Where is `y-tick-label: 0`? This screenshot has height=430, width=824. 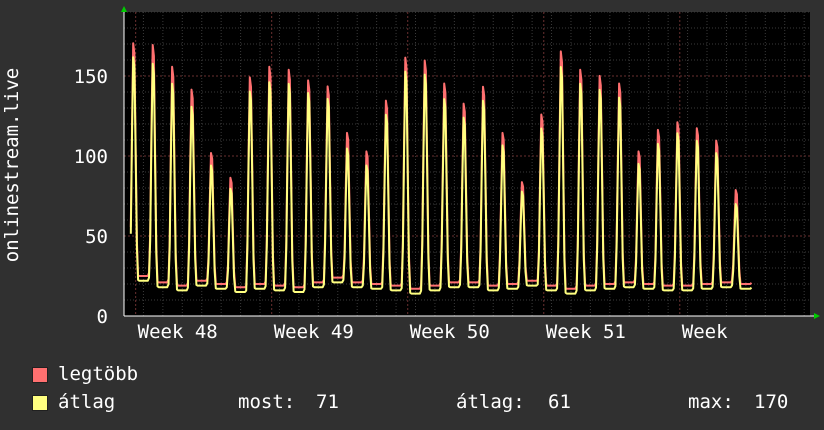 y-tick-label: 0 is located at coordinates (102, 317).